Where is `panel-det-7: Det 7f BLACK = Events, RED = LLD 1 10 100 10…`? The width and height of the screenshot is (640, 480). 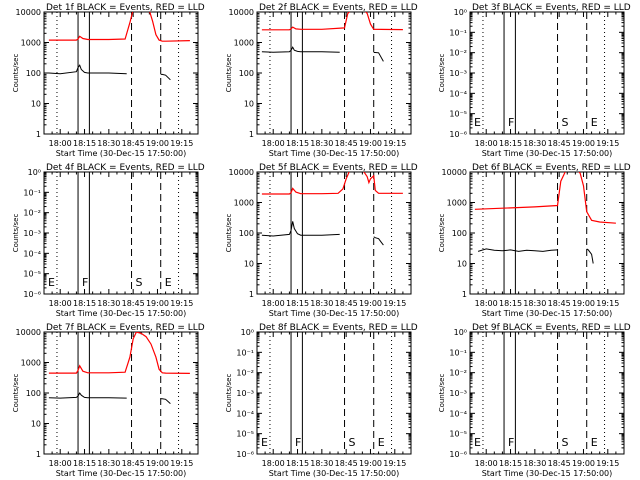
panel-det-7: Det 7f BLACK = Events, RED = LLD 1 10 100 10… is located at coordinates (108, 400).